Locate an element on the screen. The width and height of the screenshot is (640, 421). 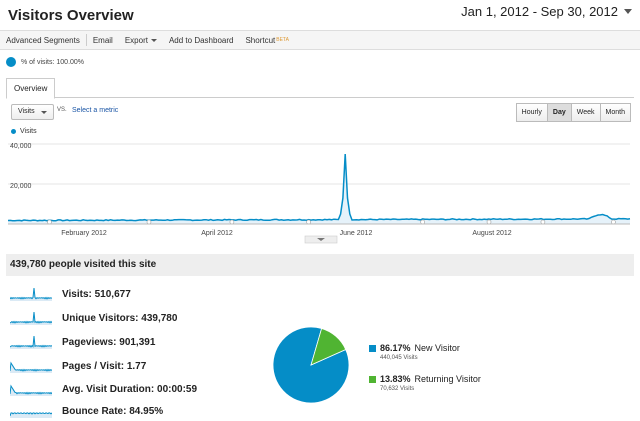
beta-badge: BETA is located at coordinates (282, 40).